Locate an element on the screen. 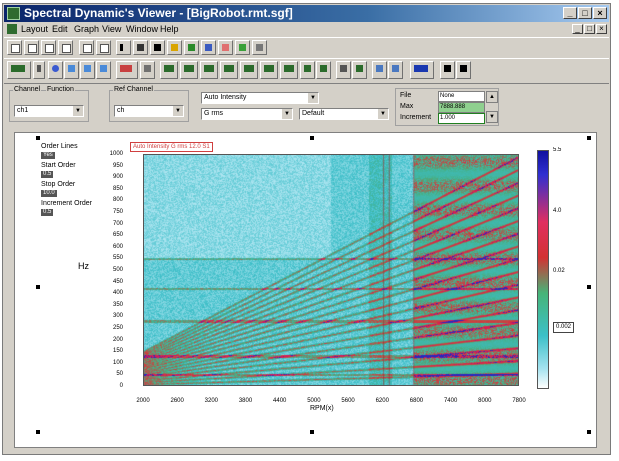 This screenshot has height=461, width=619. menu-view: View is located at coordinates (112, 29).